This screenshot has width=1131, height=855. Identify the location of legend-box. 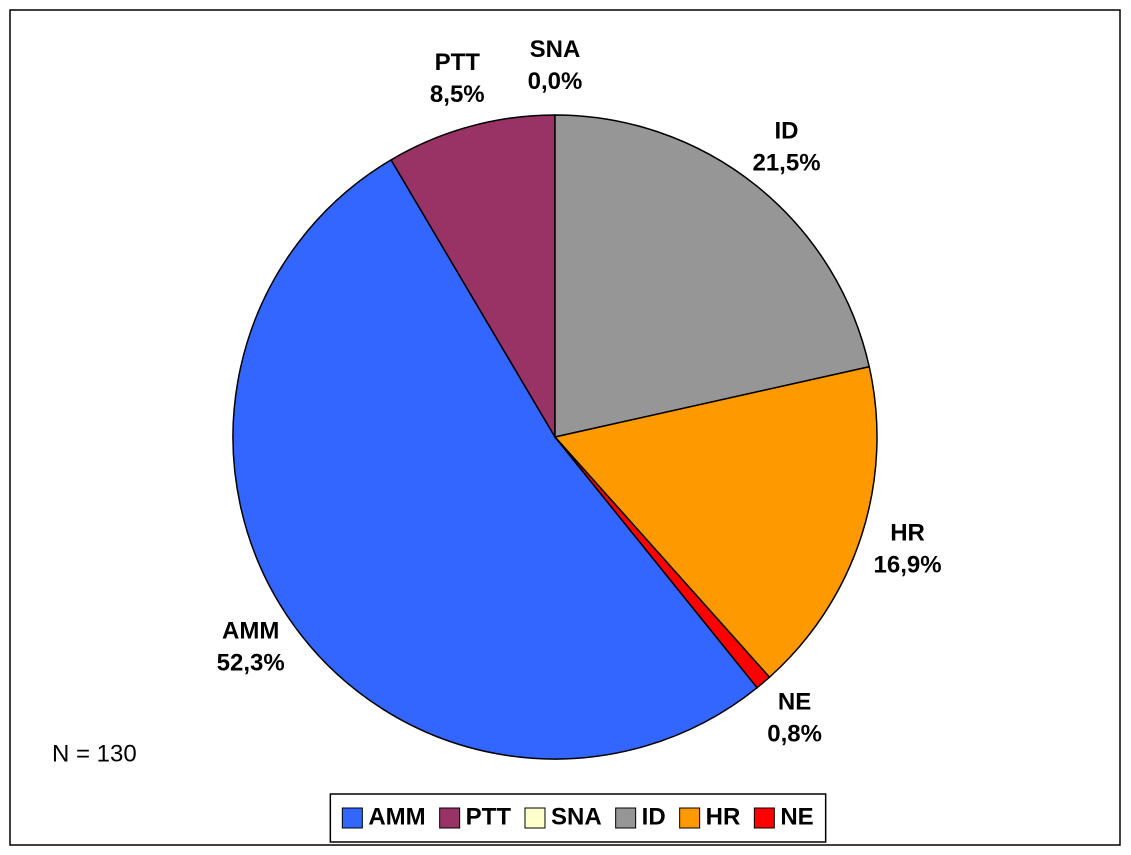
(578, 818).